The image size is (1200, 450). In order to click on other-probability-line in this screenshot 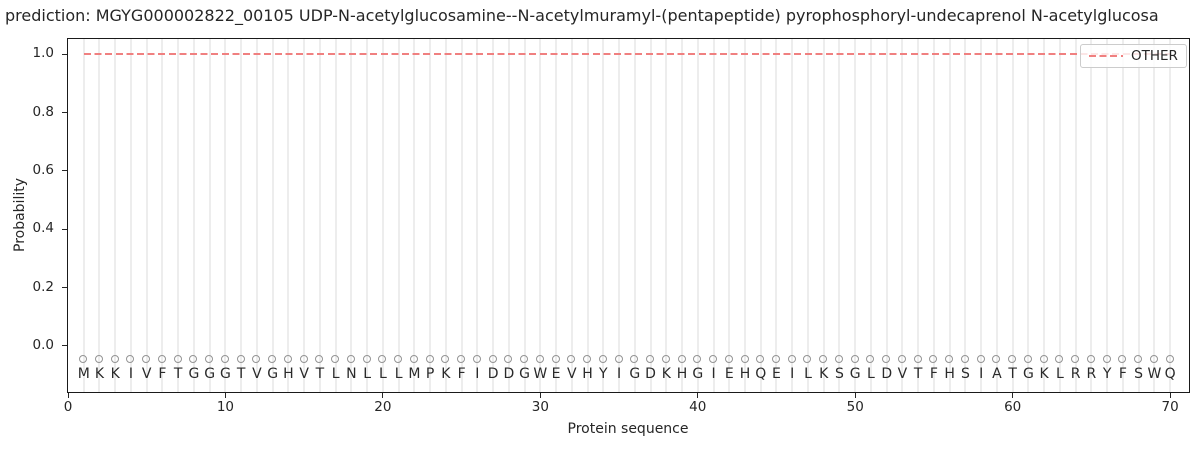, I will do `click(627, 53)`.